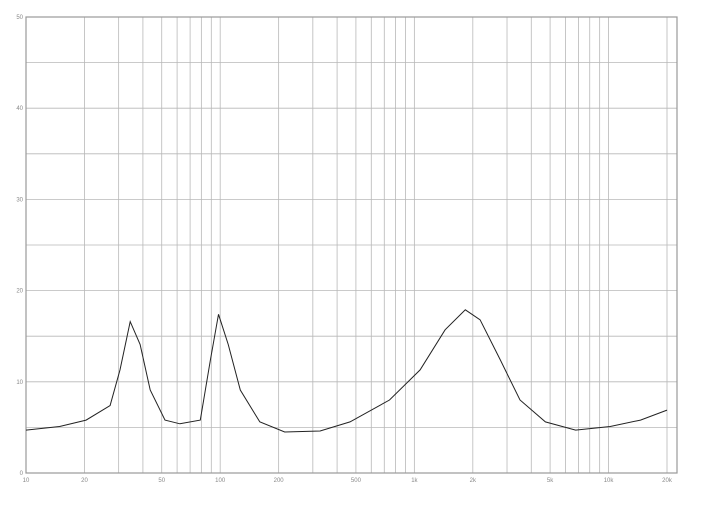 The width and height of the screenshot is (705, 508). I want to click on y-tick-label: 50, so click(19, 18).